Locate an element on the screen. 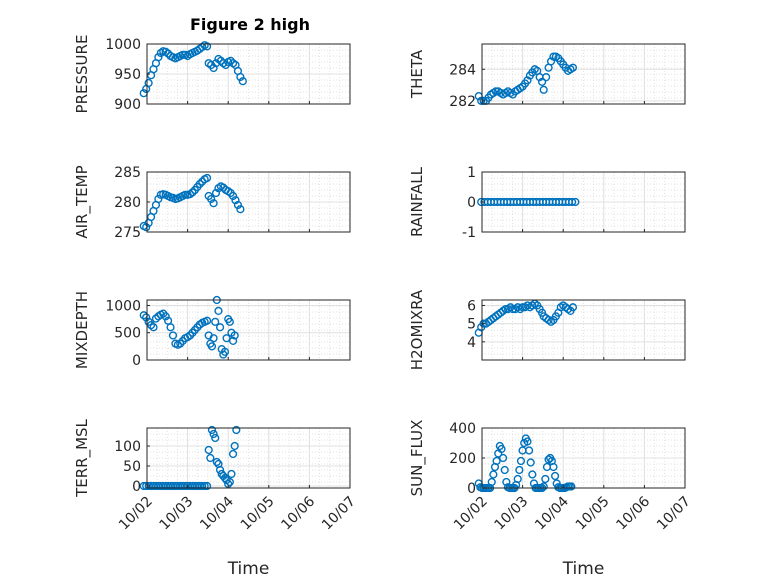 This screenshot has width=778, height=583. subplot-rainfall: -1 0 1 RAINFALL is located at coordinates (547, 203).